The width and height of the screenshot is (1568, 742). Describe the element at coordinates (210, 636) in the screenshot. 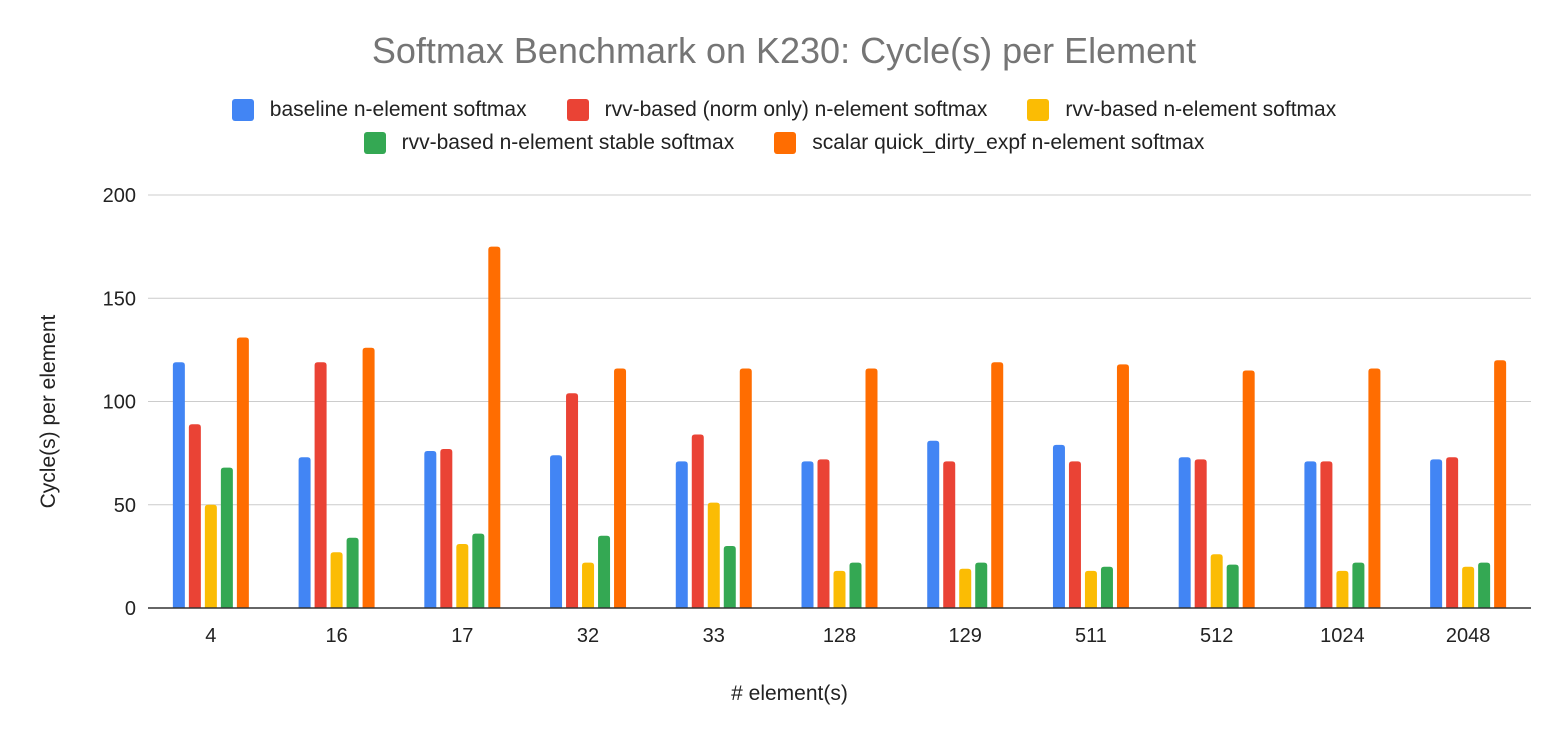

I see `x-tick-label: 4` at that location.